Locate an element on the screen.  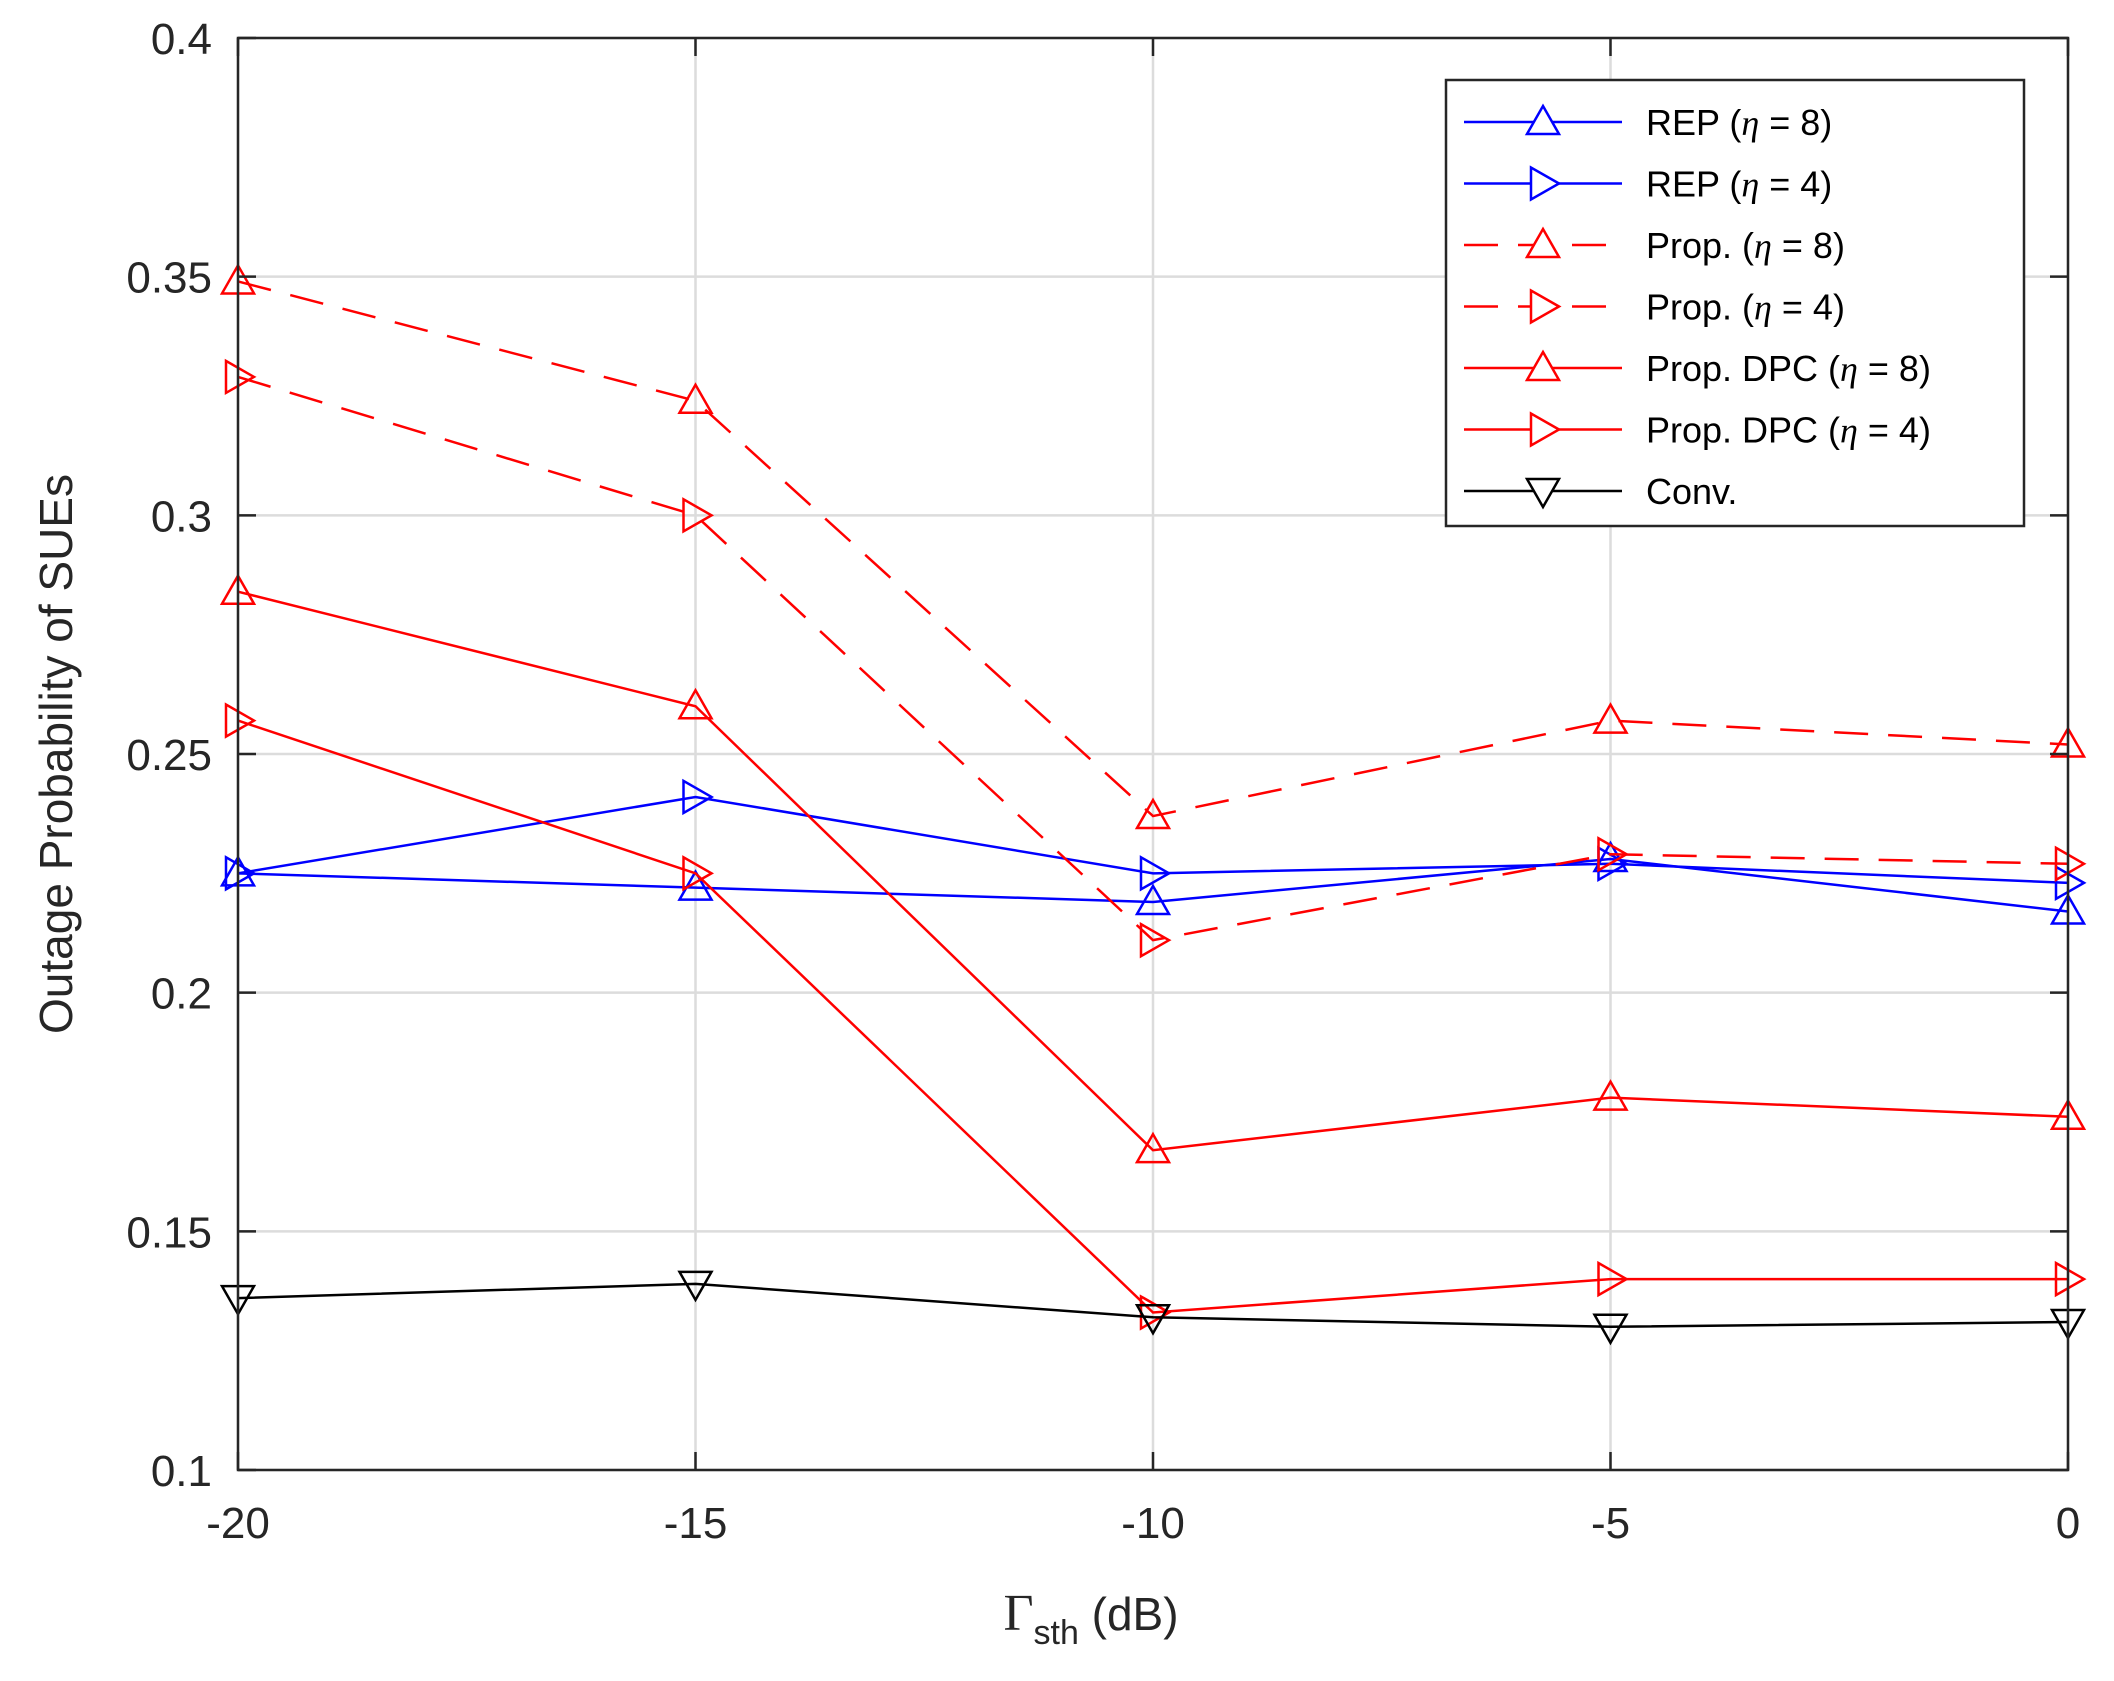
legend-entry-5: Prop. DPC (η = 8) is located at coordinates (1697, 368).